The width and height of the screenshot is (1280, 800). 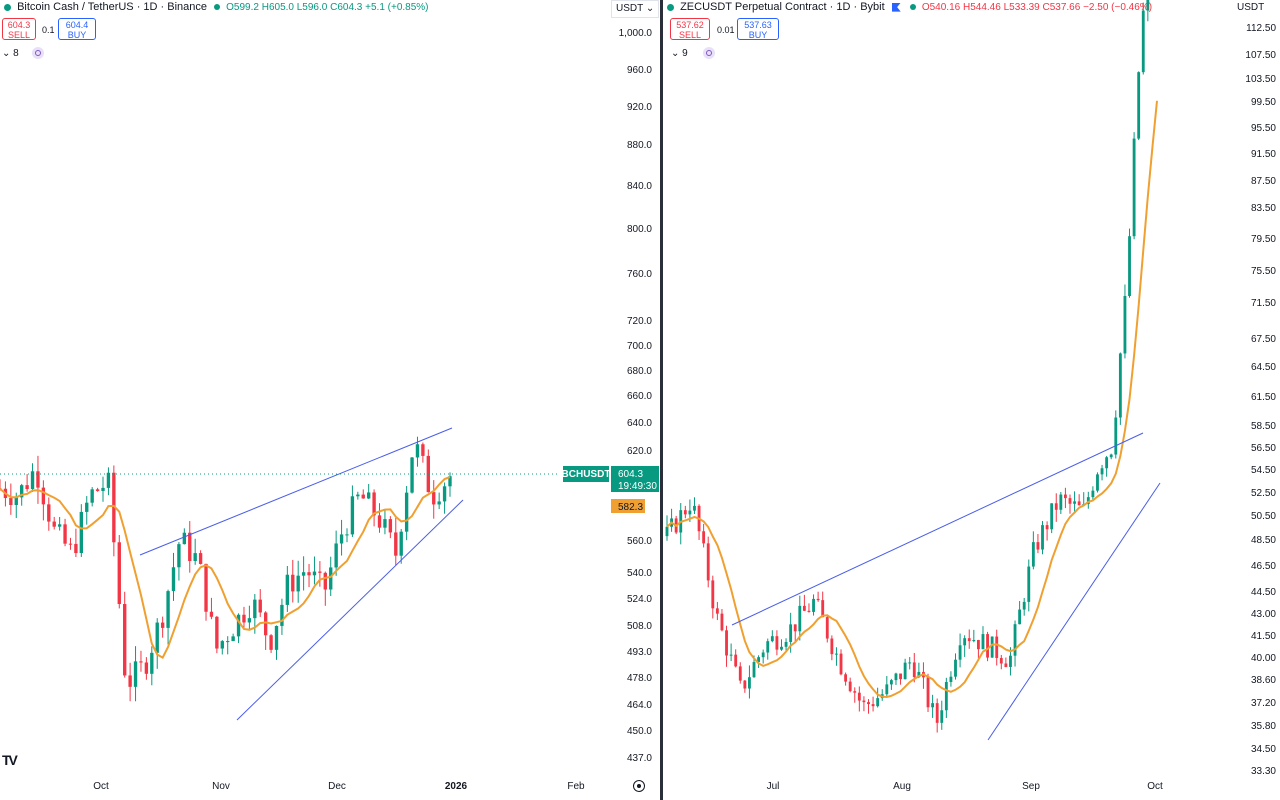 I want to click on y-axis-tick-label: 95.50, so click(x=1263, y=128).